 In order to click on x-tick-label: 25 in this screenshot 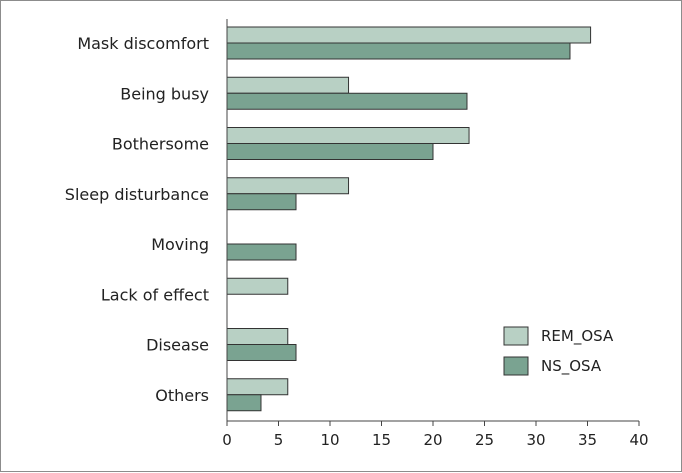, I will do `click(484, 440)`.